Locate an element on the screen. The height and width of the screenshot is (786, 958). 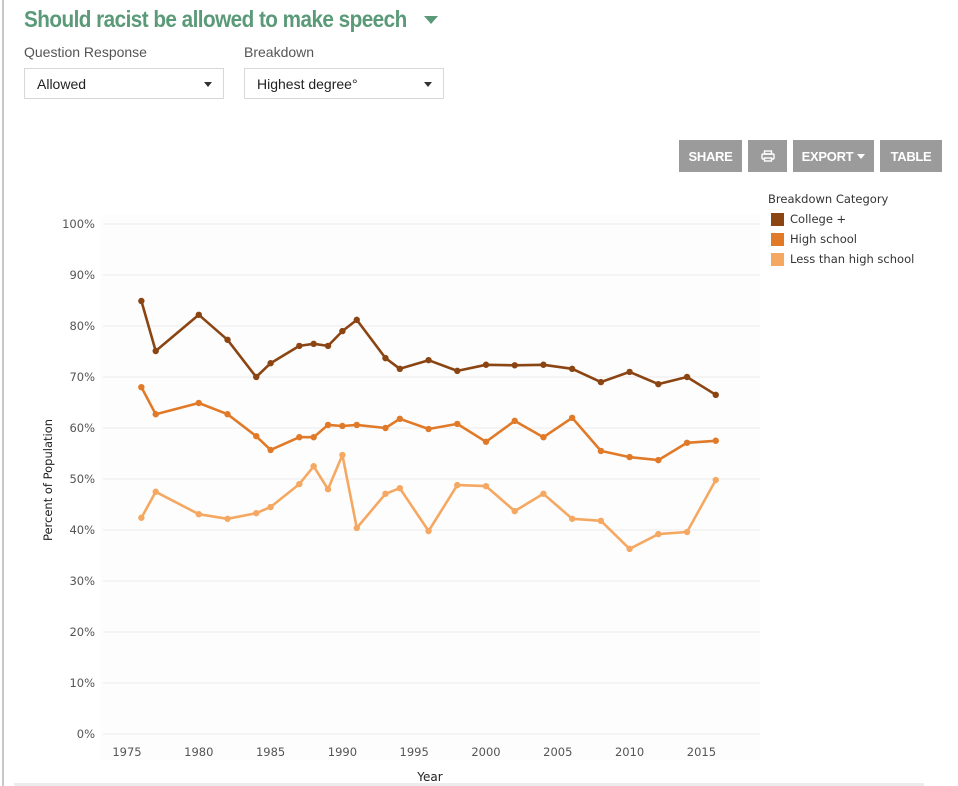
share-label: SHARE is located at coordinates (710, 156).